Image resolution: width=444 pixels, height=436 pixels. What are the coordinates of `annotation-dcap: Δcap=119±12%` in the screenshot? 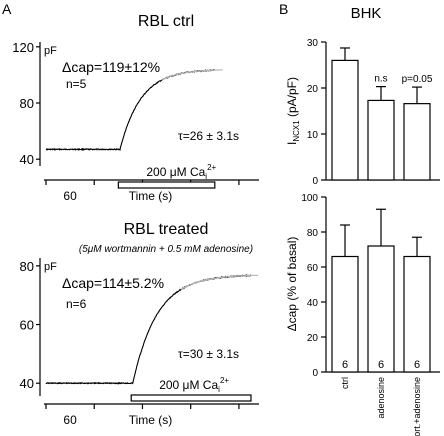 It's located at (111, 67).